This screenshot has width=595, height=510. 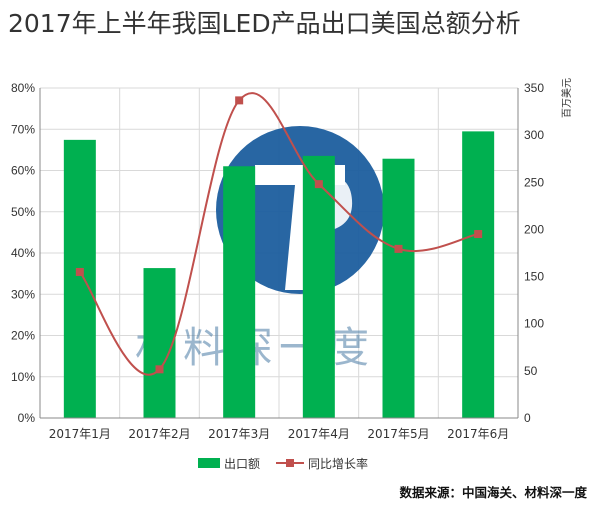 I want to click on category-label: 2017年5月, so click(x=398, y=434).